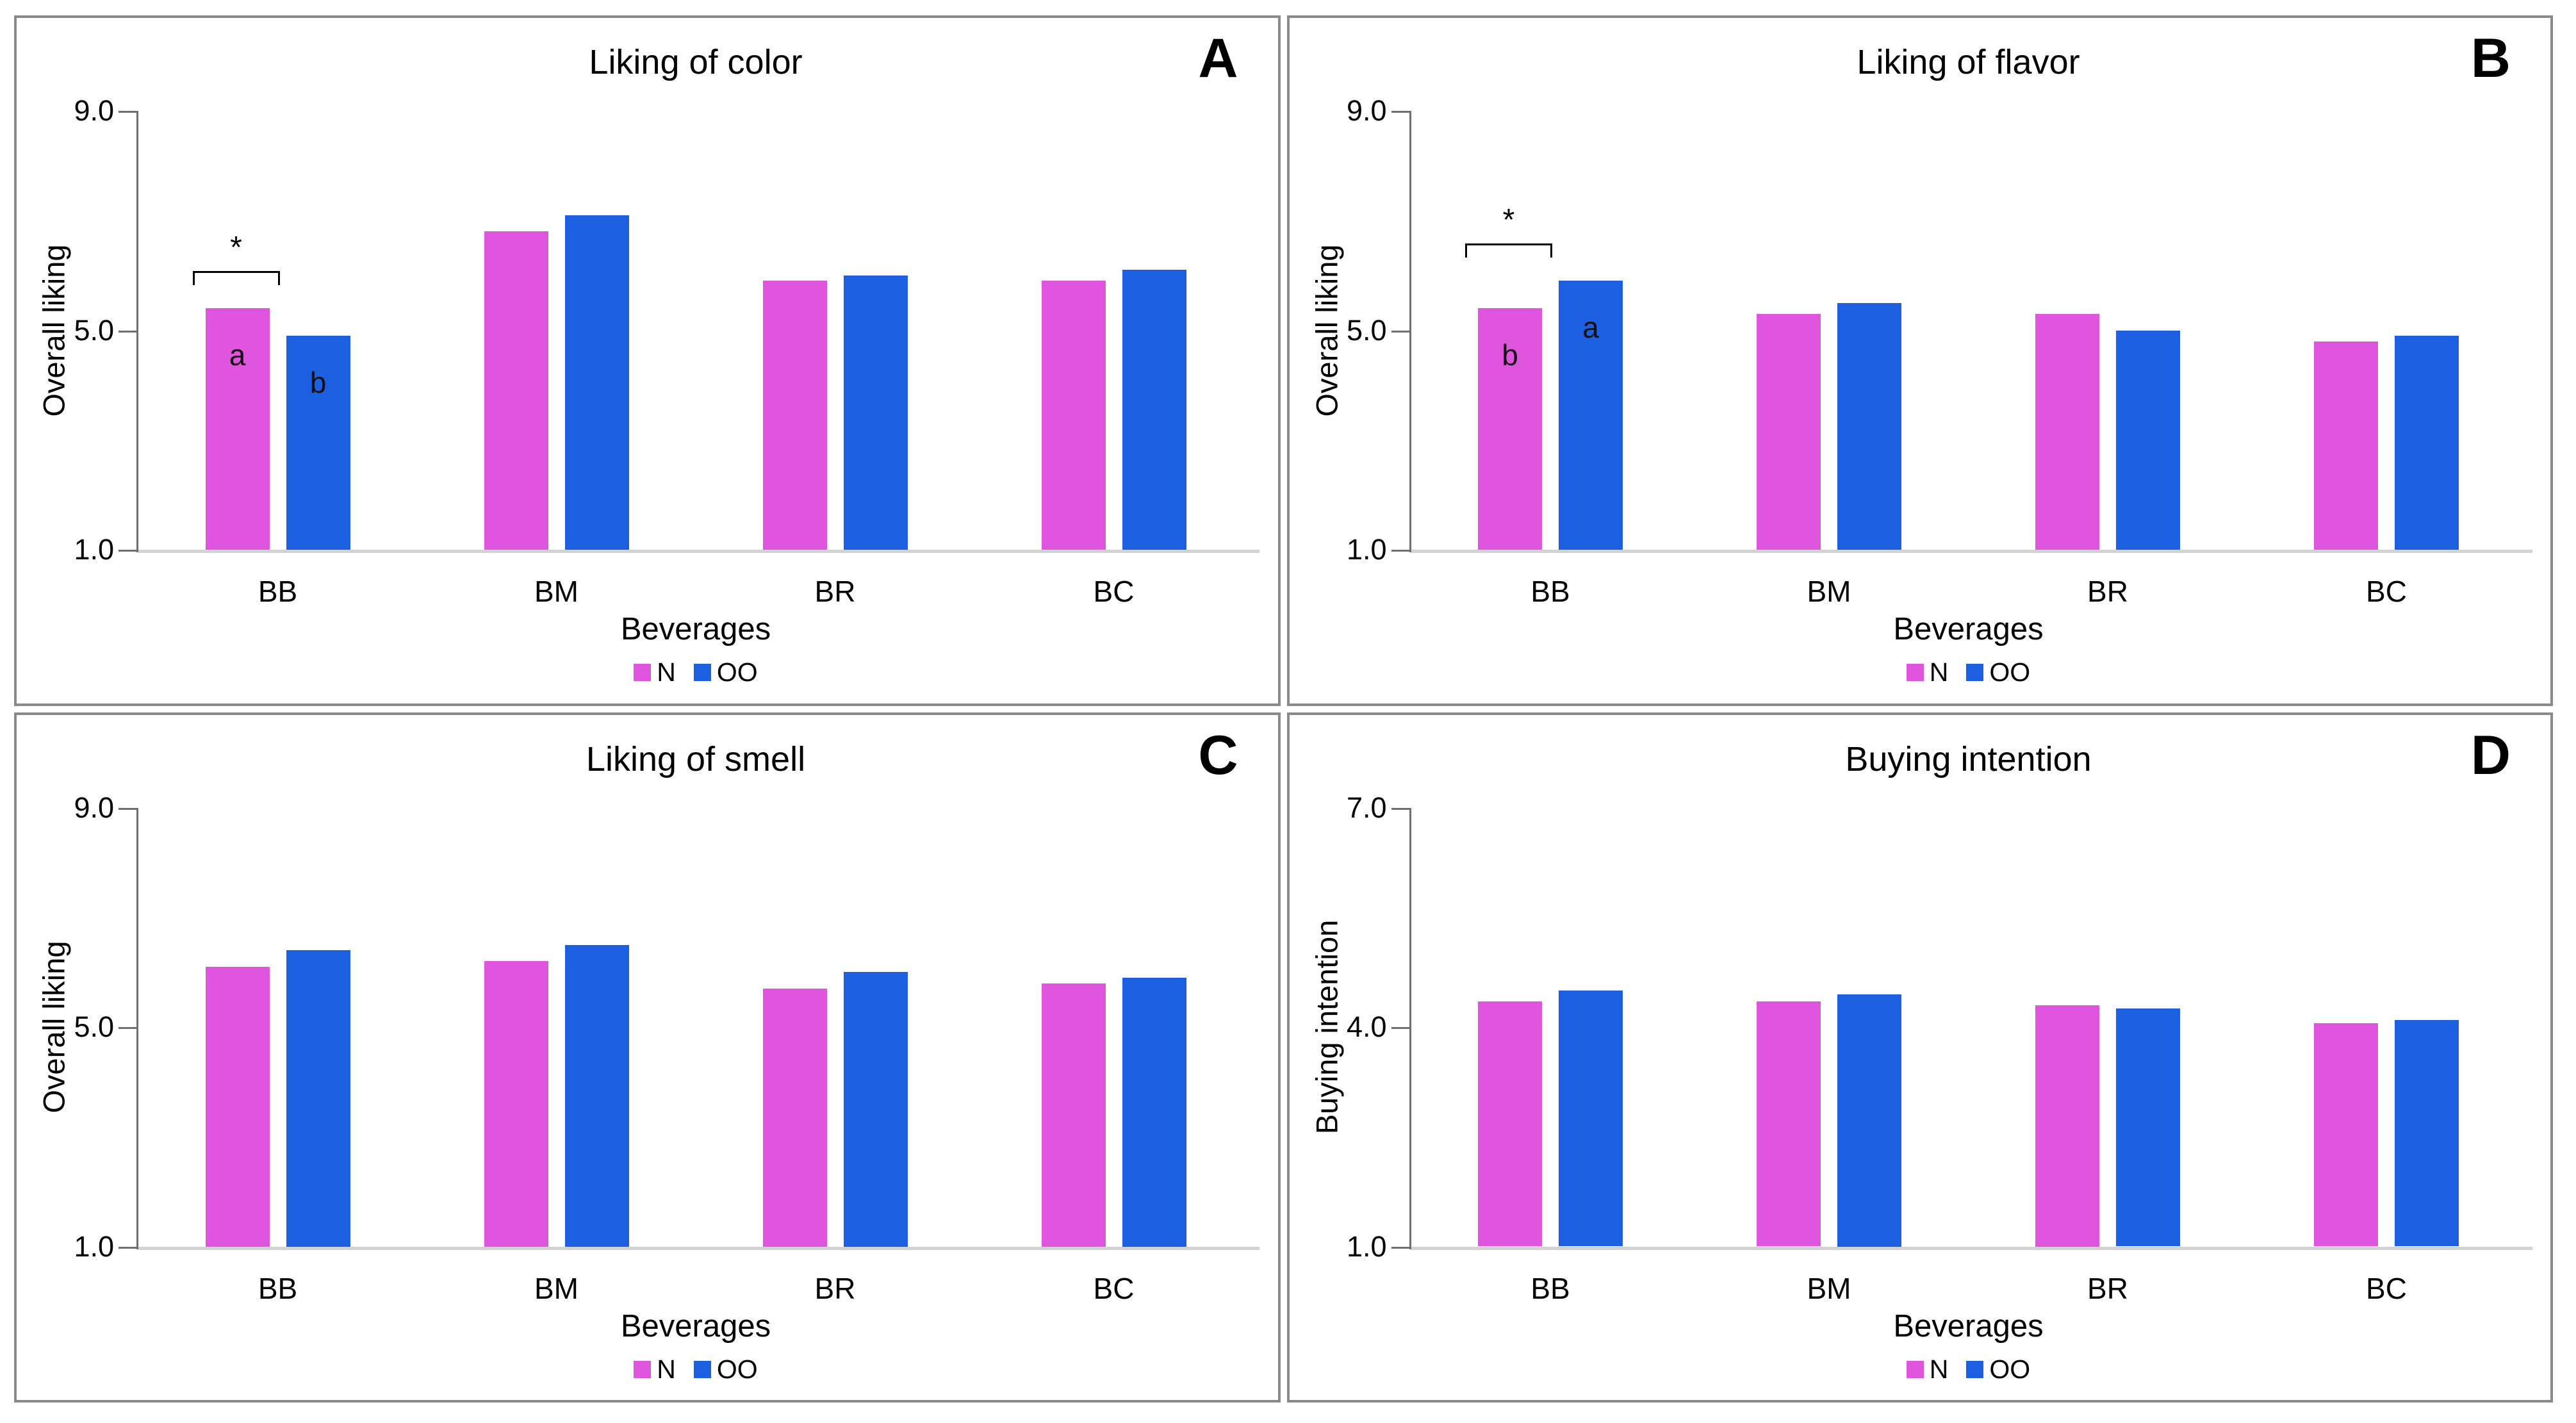 The width and height of the screenshot is (2576, 1423). What do you see at coordinates (2490, 755) in the screenshot?
I see `panel-letter: D` at bounding box center [2490, 755].